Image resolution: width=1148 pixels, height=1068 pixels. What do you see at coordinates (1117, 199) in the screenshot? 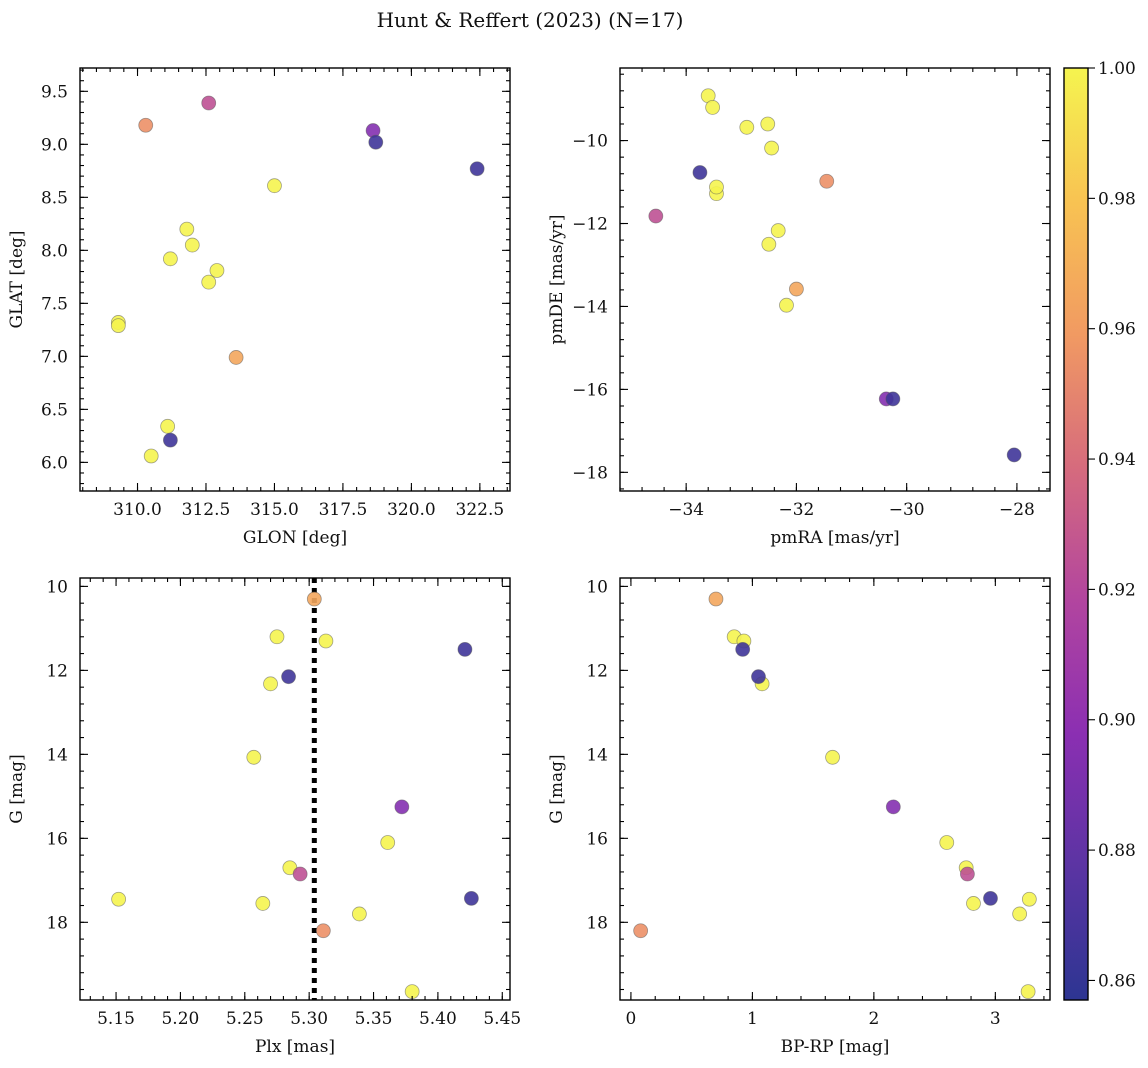
I see `colorbar-tick-label: 0.98` at bounding box center [1117, 199].